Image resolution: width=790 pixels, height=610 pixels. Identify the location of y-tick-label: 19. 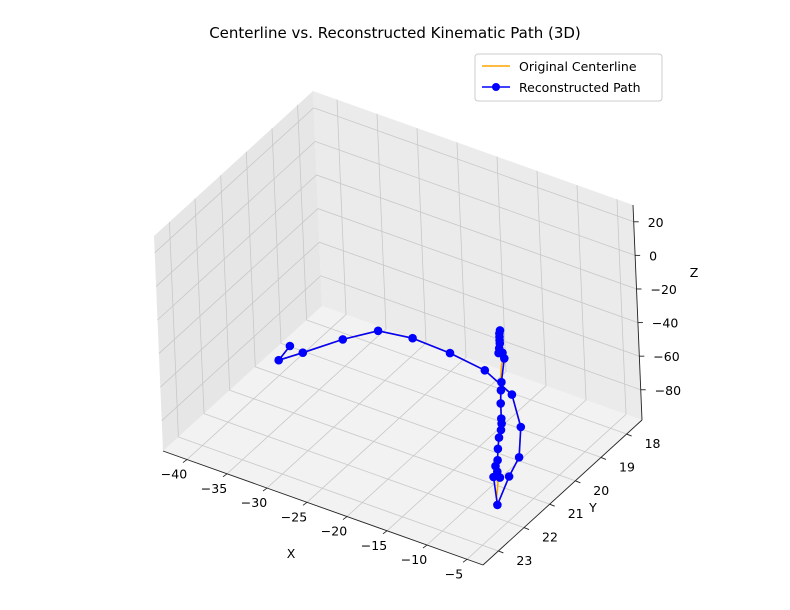
(627, 466).